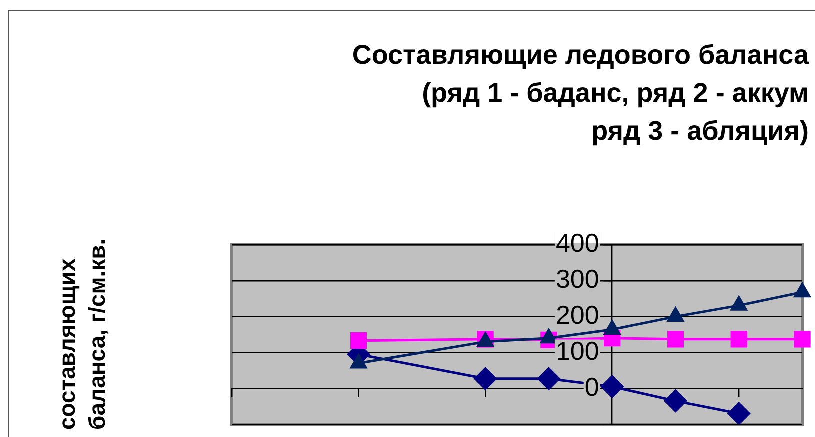  Describe the element at coordinates (82, 334) in the screenshot. I see `text: составляющих баланса, г/см.кв.` at that location.